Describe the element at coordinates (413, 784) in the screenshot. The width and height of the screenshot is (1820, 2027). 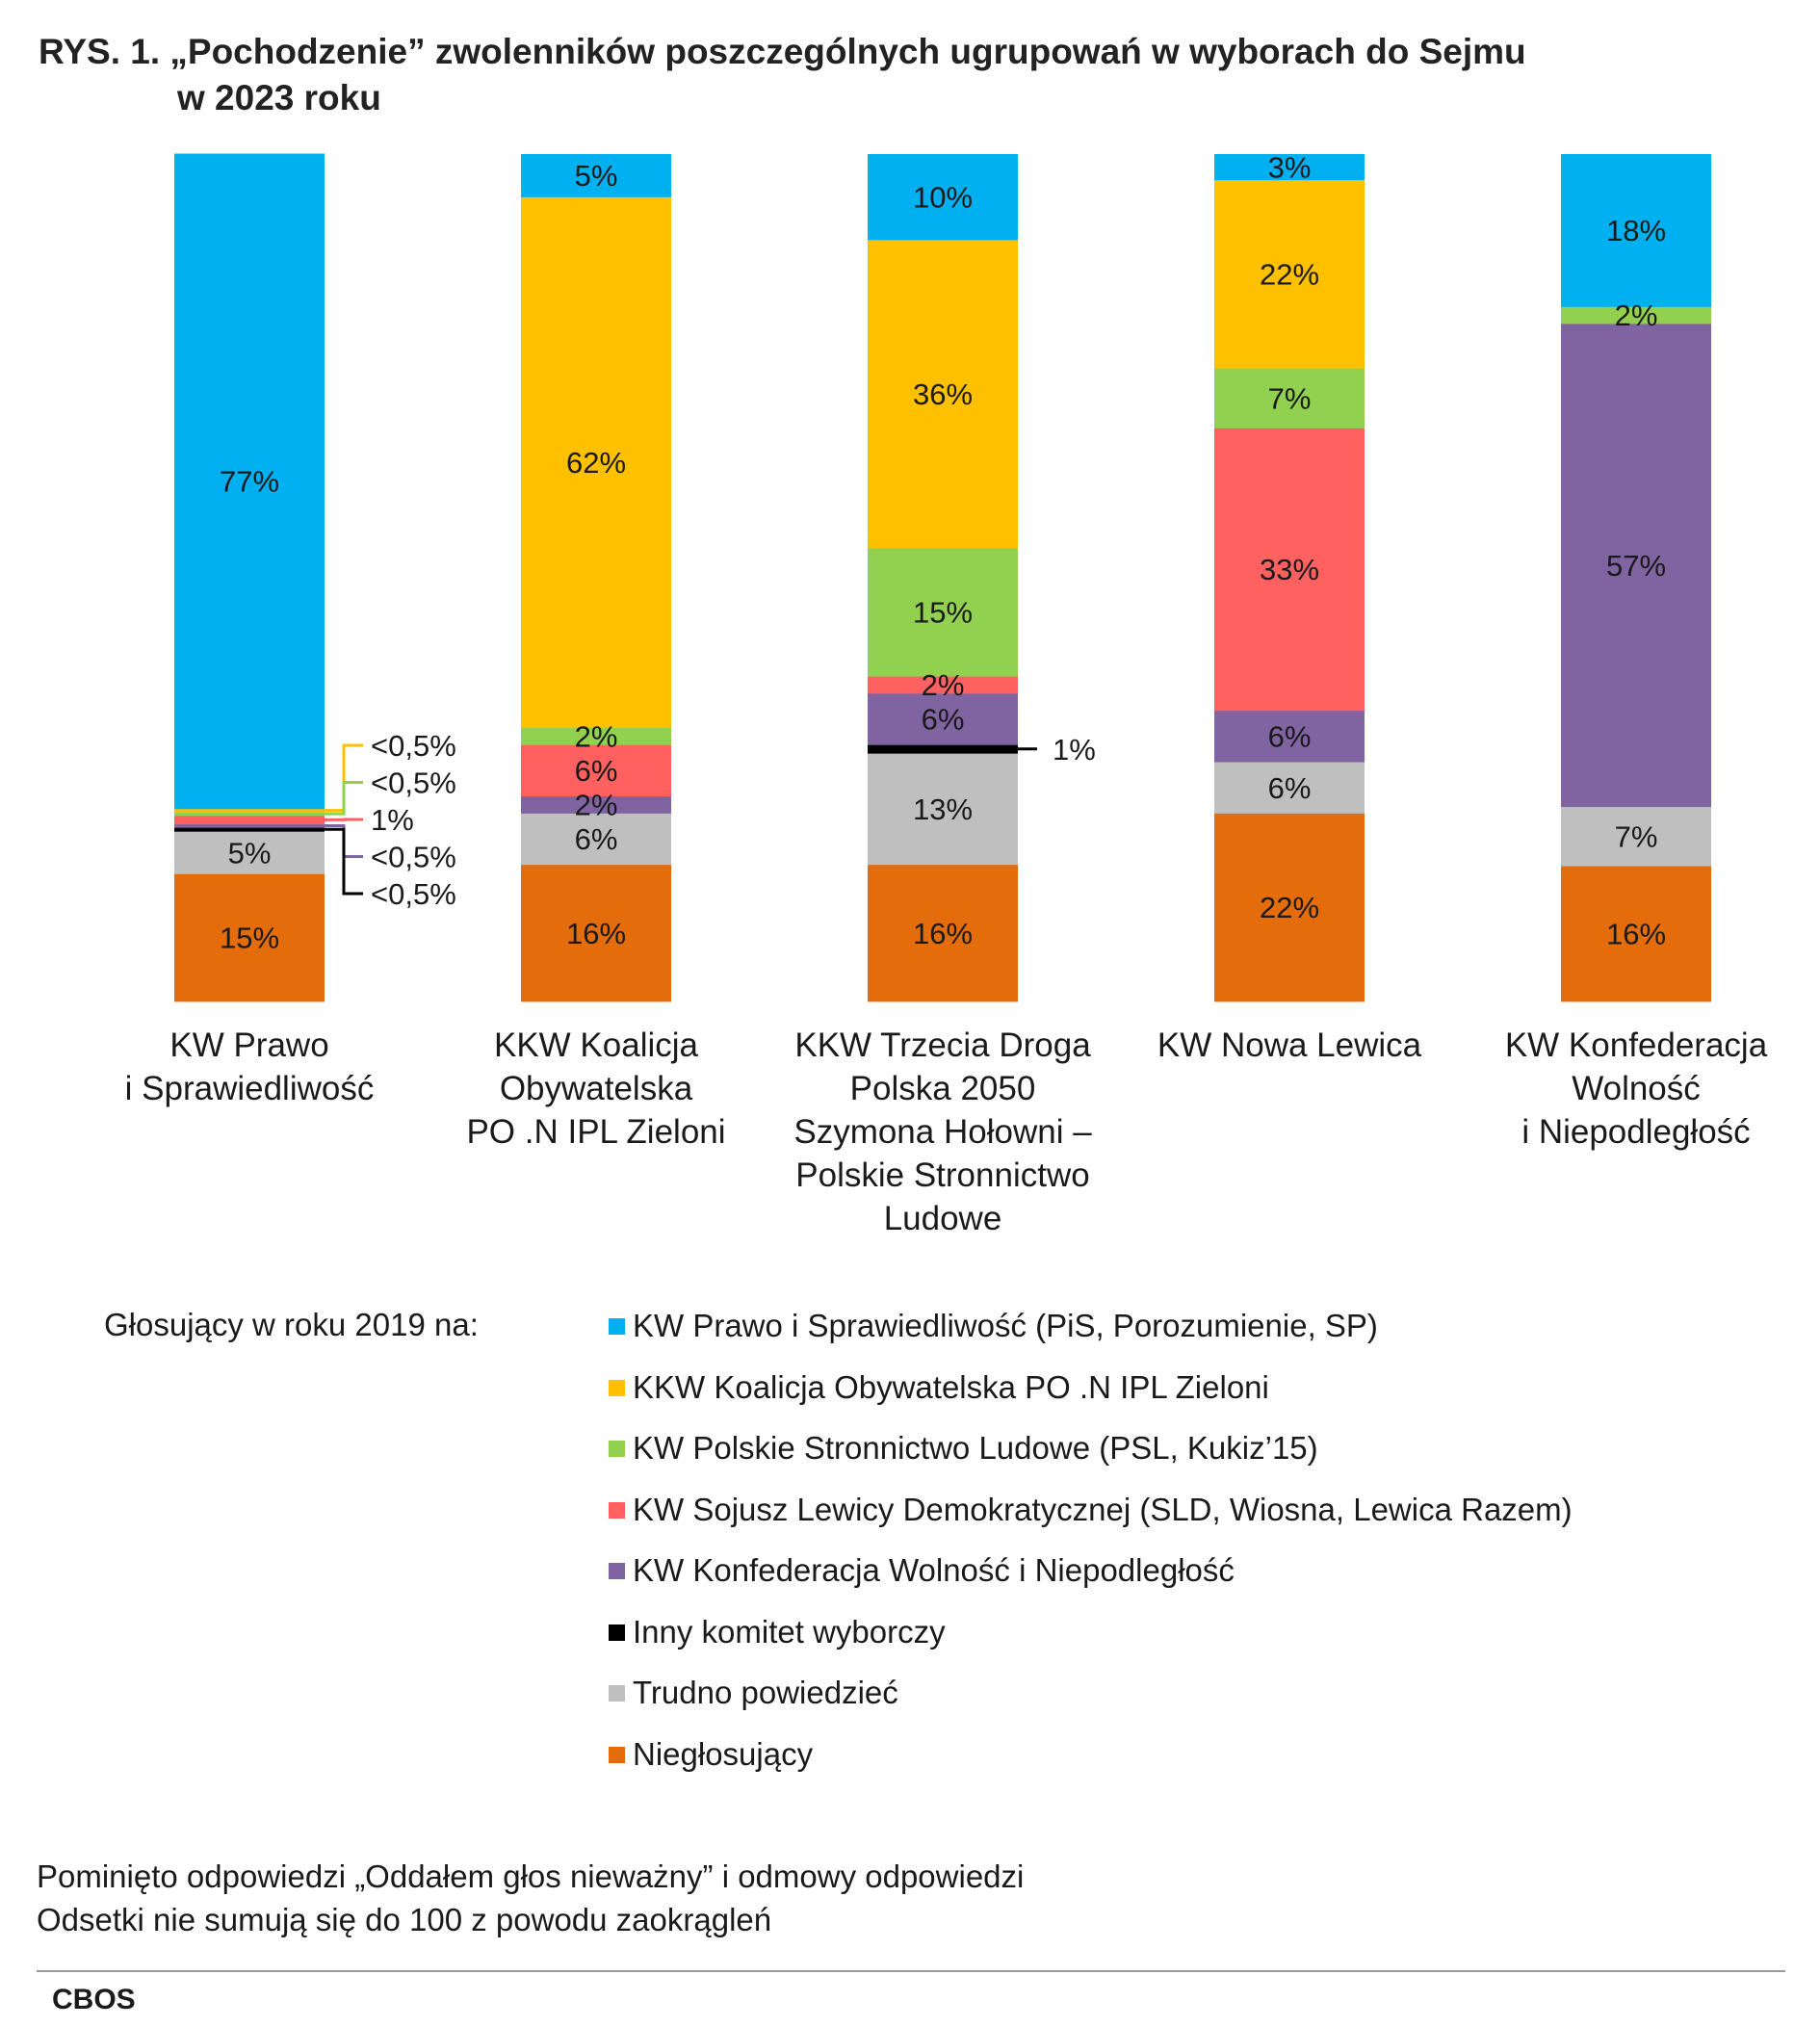
I see `callout-label-psl-1: <0,5%` at that location.